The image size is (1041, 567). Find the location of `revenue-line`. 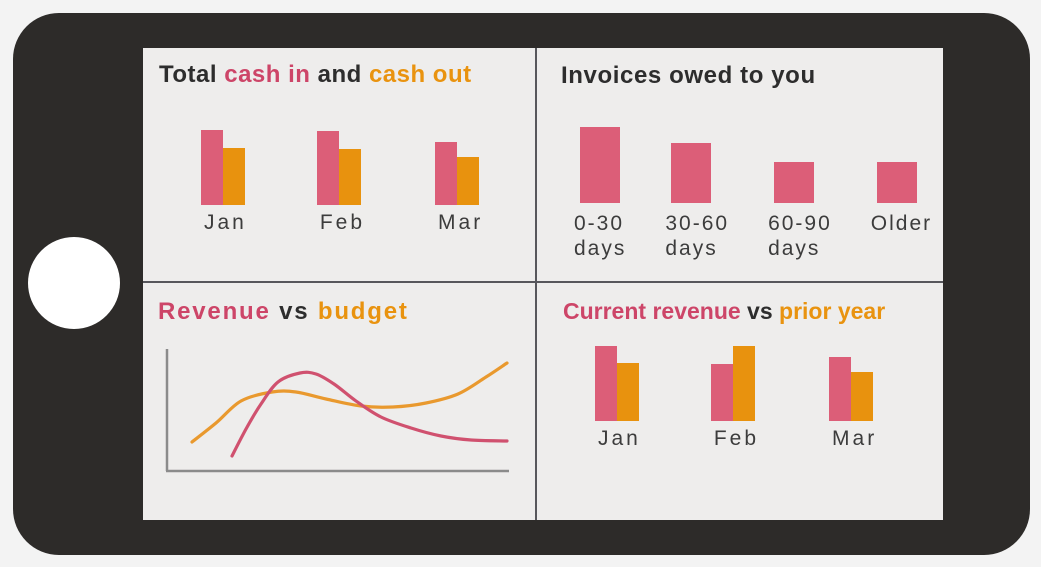

revenue-line is located at coordinates (369, 414).